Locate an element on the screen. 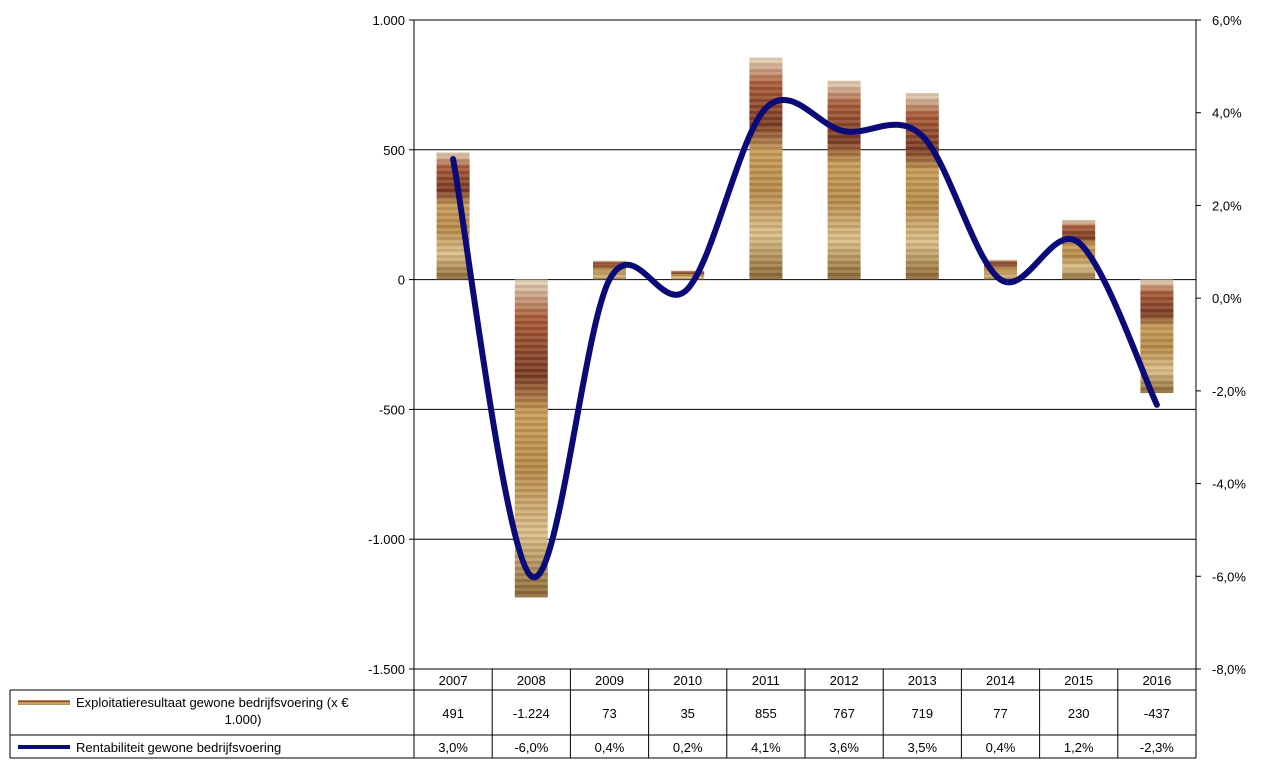  table-cell-bar-value: 73 is located at coordinates (609, 713).